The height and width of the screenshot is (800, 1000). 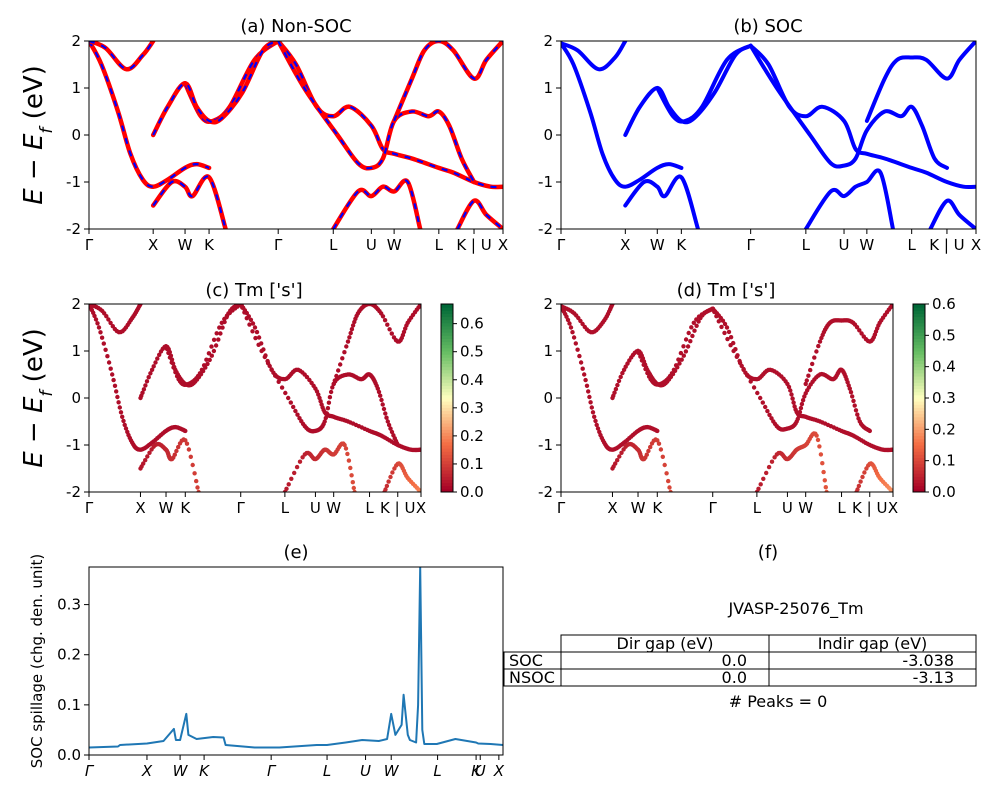 I want to click on panel-b-frame, so click(x=768, y=135).